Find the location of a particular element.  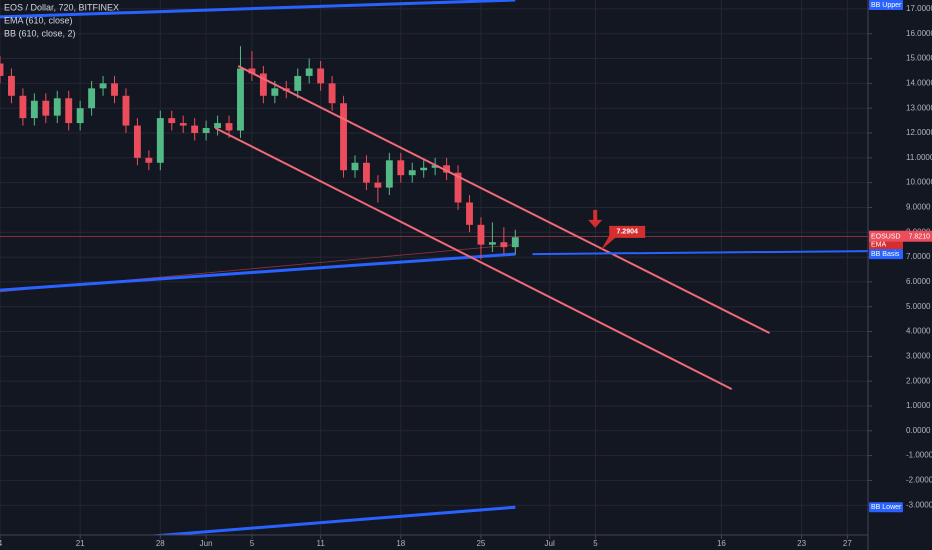

y-tick-label: -2.0000 is located at coordinates (919, 480).